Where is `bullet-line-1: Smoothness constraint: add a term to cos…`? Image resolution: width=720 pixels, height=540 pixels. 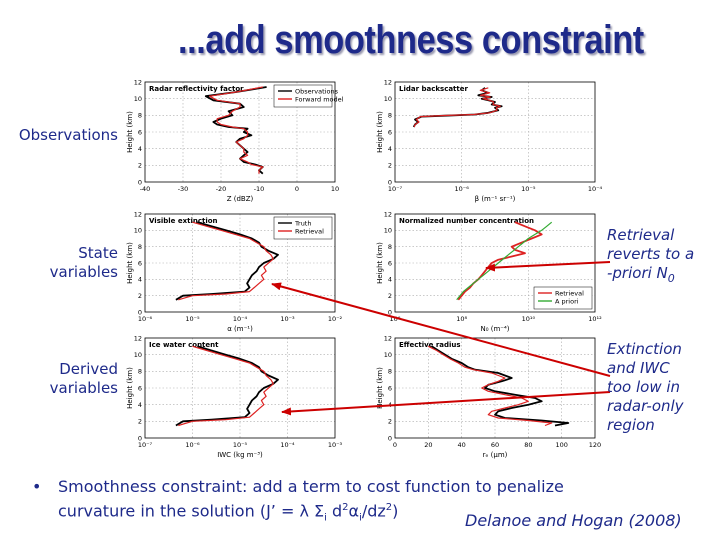 bullet-line-1: Smoothness constraint: add a term to cos… is located at coordinates (311, 486).